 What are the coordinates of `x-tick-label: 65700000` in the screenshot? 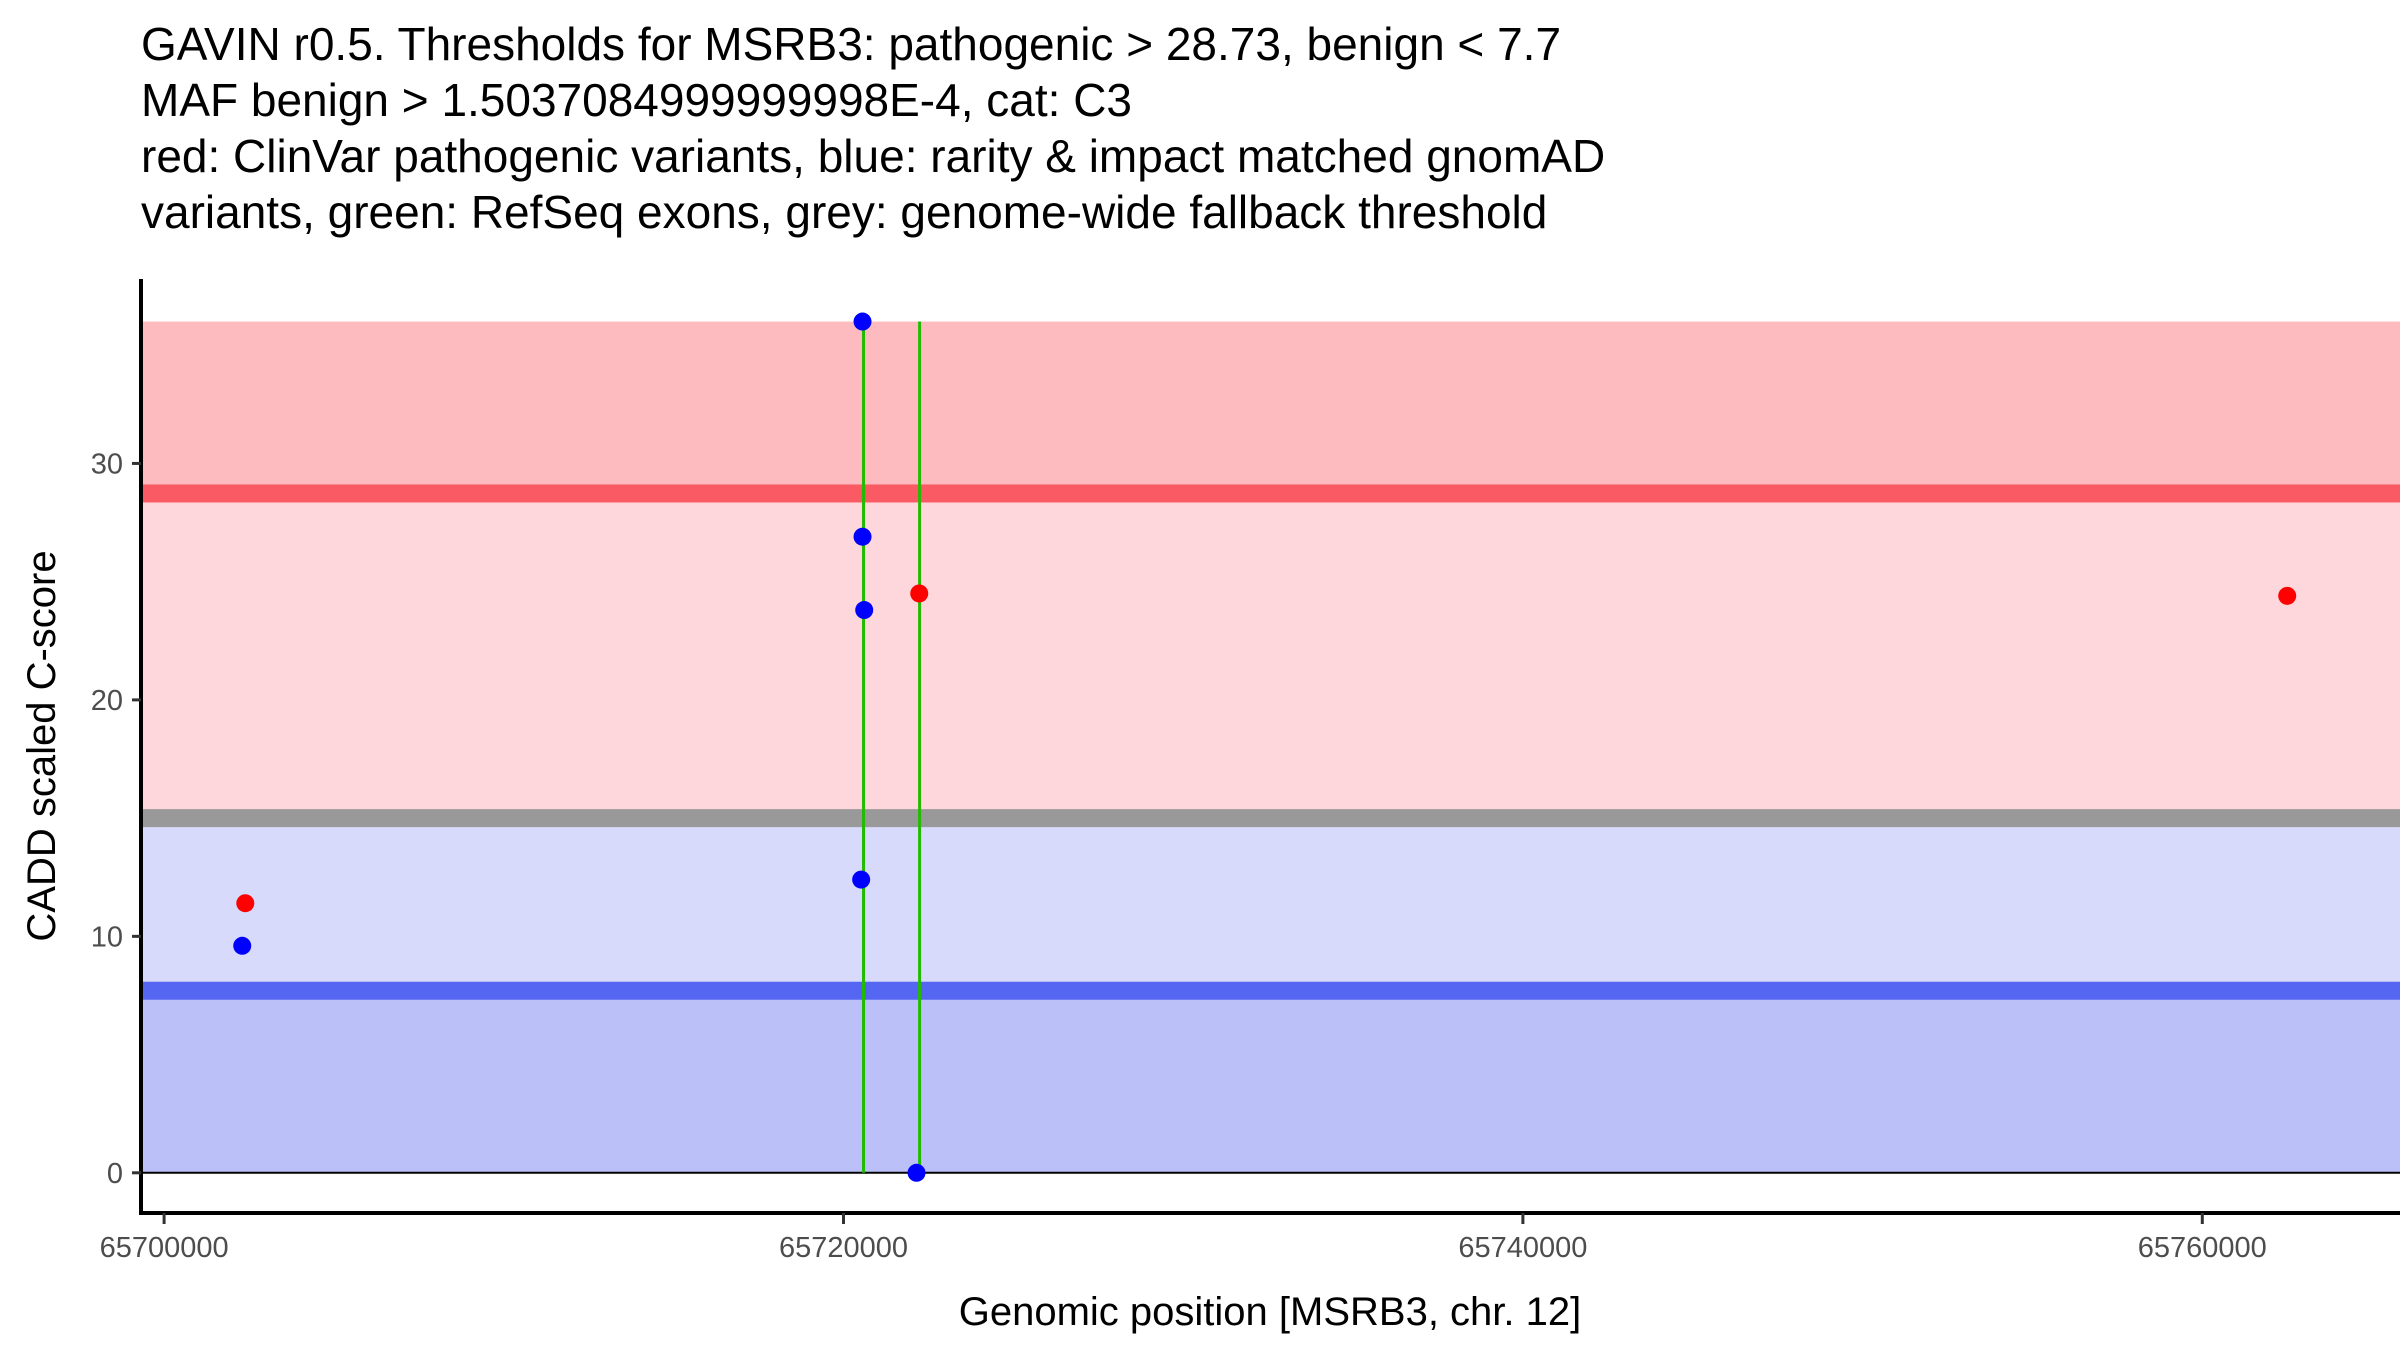 It's located at (164, 1248).